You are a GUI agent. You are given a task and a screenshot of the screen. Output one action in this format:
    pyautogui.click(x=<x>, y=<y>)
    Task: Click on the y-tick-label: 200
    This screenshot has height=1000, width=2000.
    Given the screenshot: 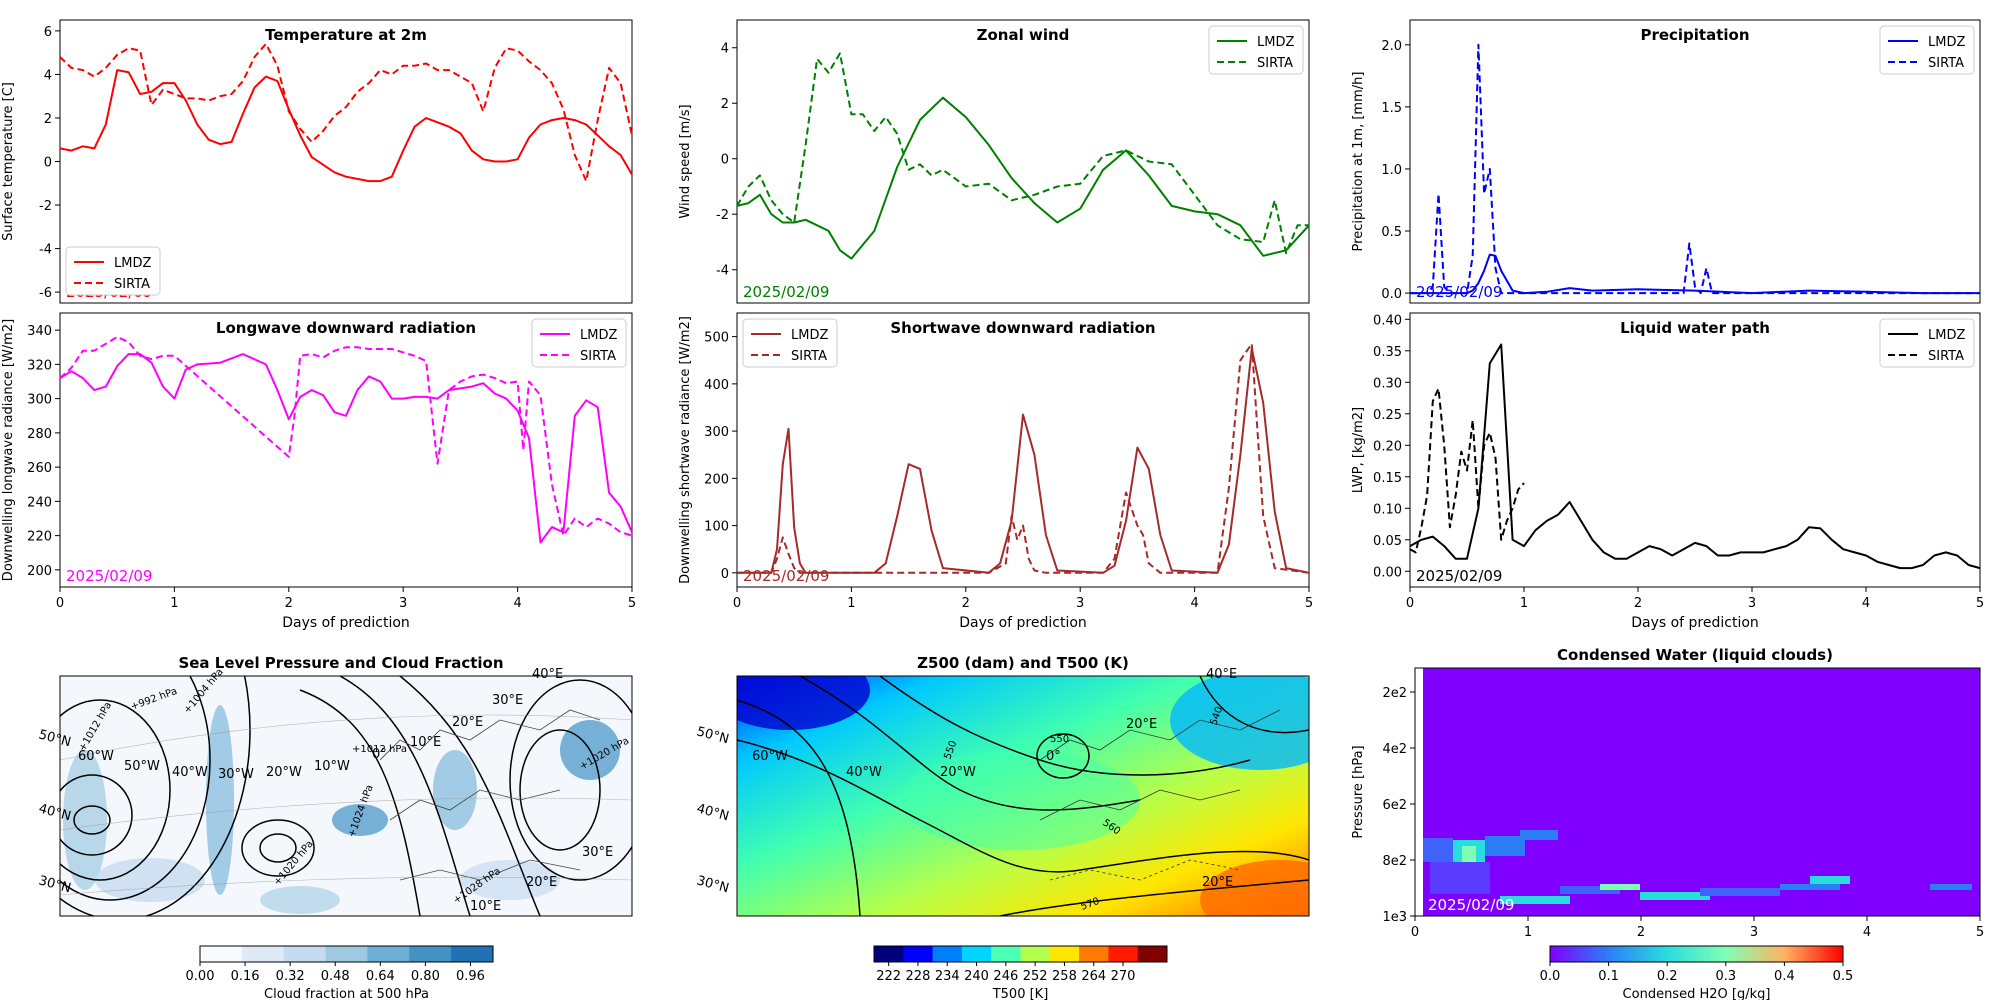 What is the action you would take?
    pyautogui.click(x=39, y=571)
    